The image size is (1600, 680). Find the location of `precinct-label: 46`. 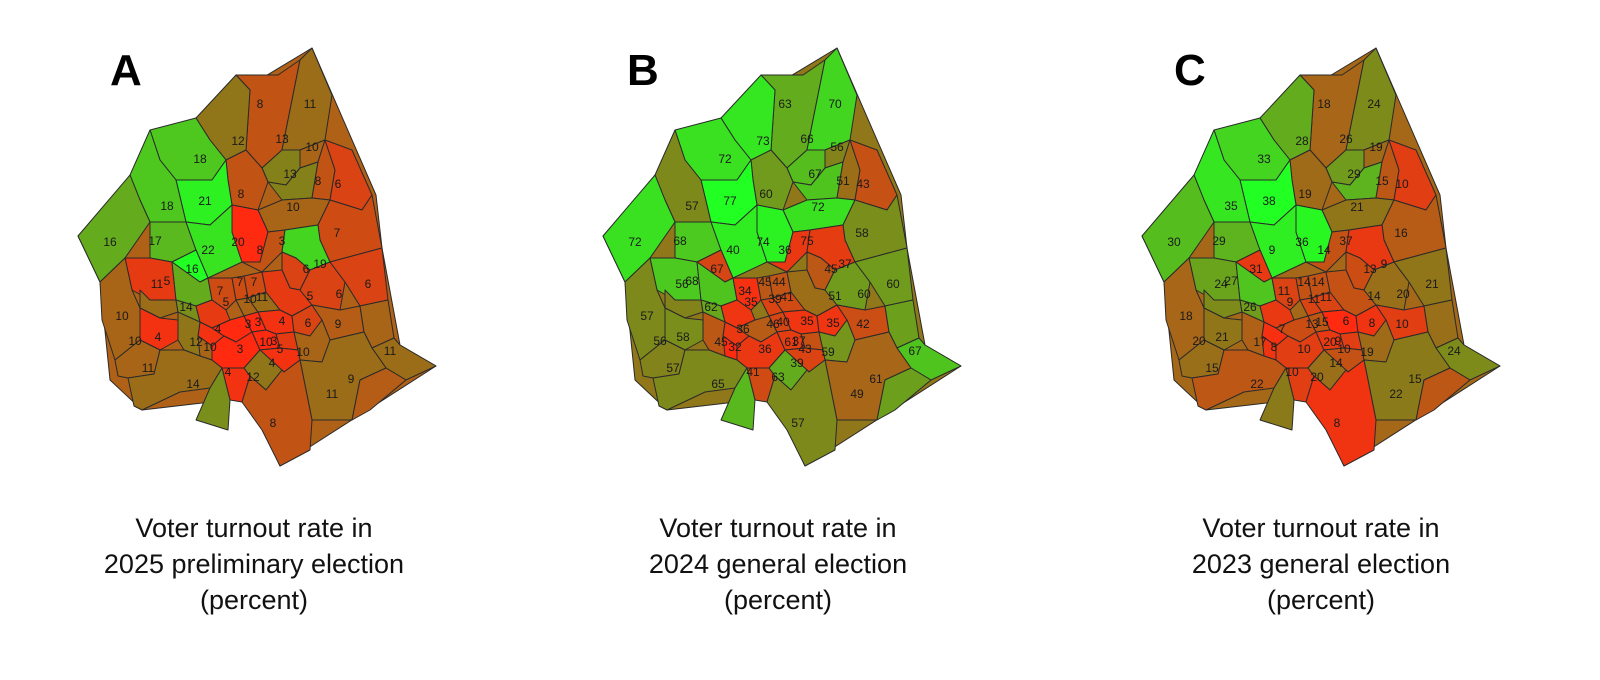

precinct-label: 46 is located at coordinates (773, 324).